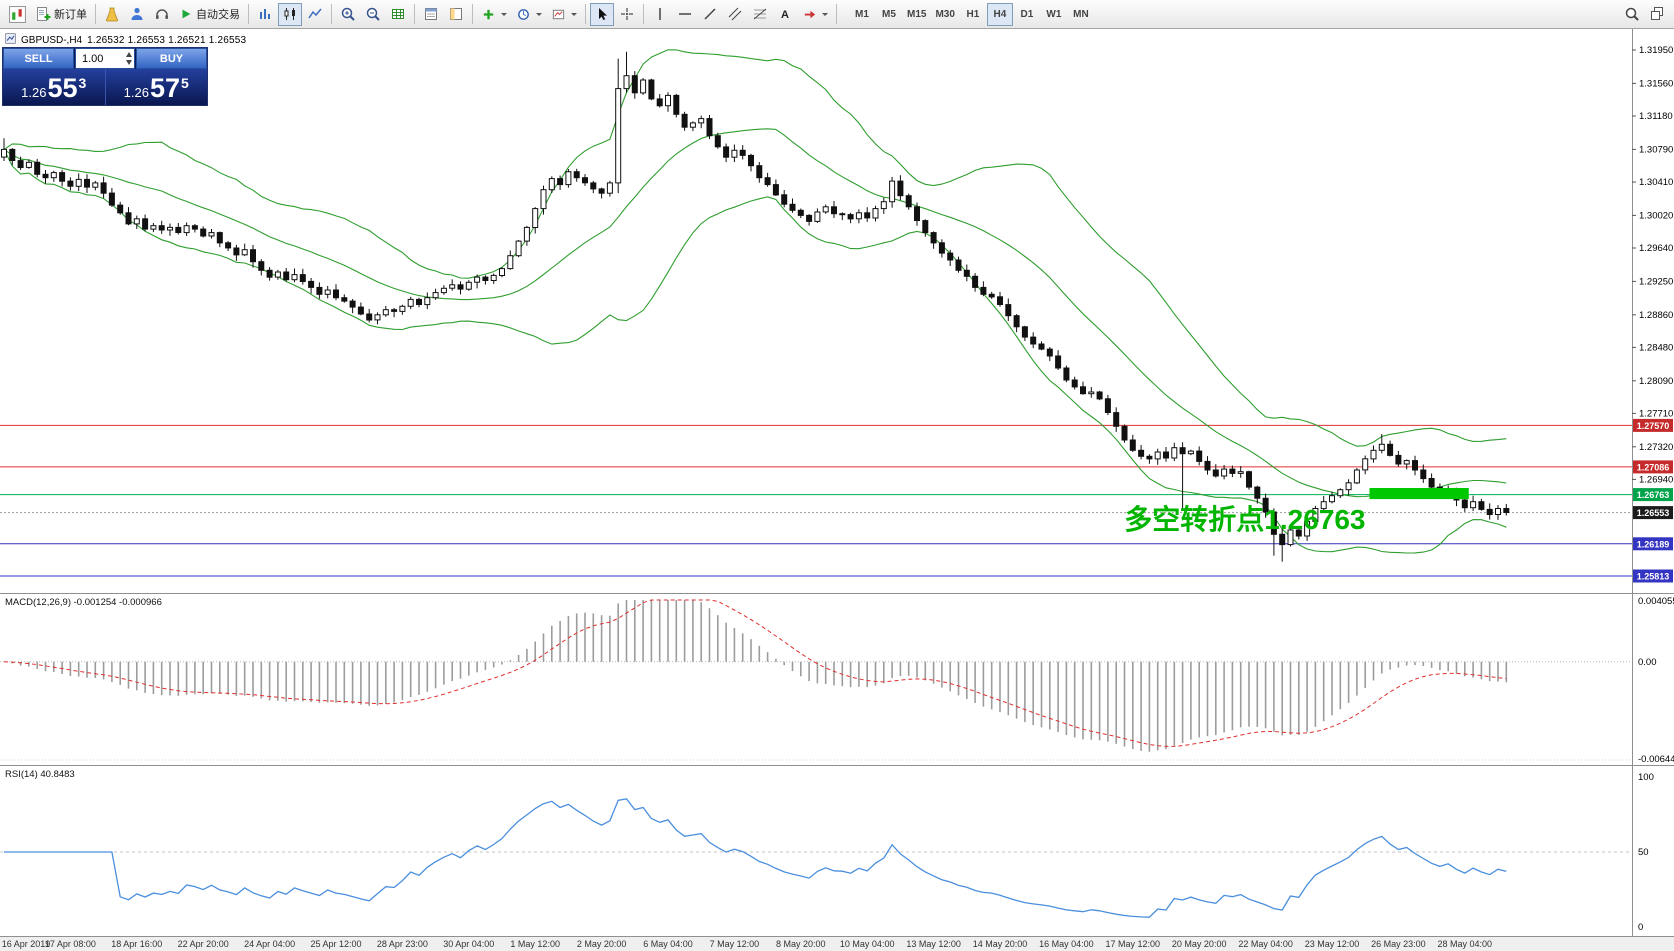 The height and width of the screenshot is (951, 1674). What do you see at coordinates (129, 54) in the screenshot?
I see `spin-up-icon` at bounding box center [129, 54].